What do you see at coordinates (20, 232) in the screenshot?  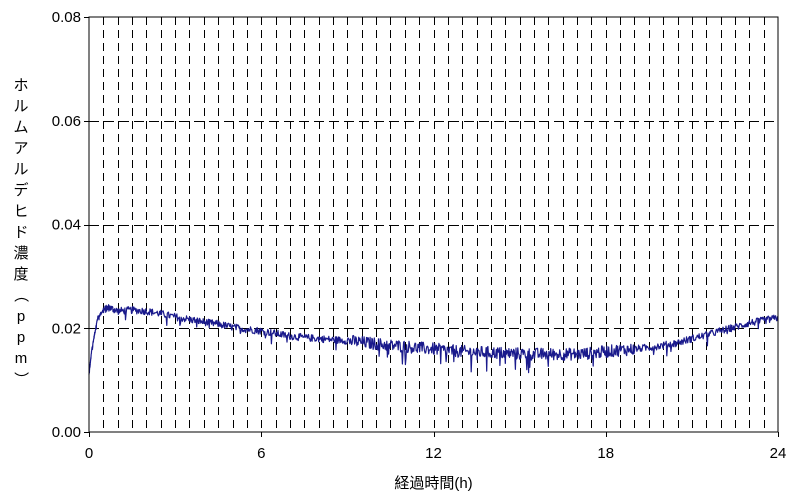 I see `y-axis-title-char: ド` at bounding box center [20, 232].